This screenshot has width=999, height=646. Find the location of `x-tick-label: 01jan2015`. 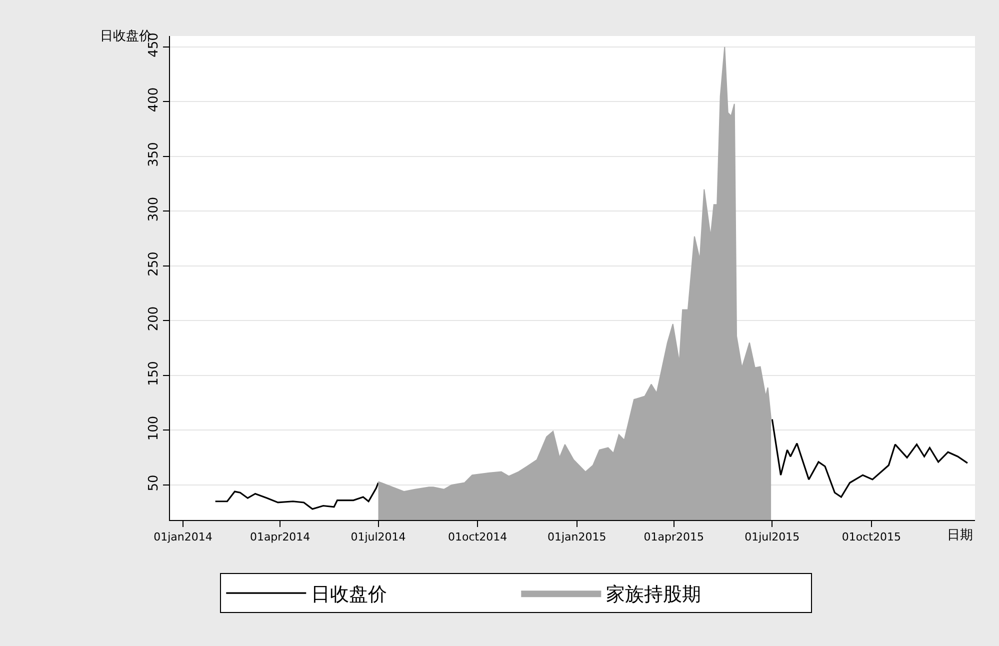

x-tick-label: 01jan2015 is located at coordinates (576, 537).